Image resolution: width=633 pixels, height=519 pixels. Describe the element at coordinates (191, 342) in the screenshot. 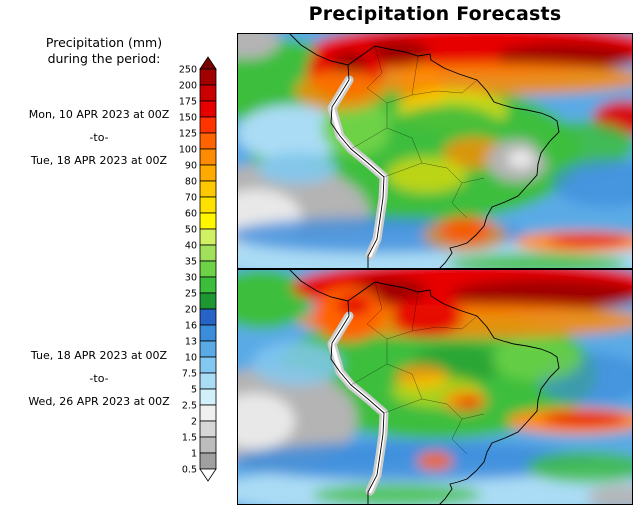

I see `colorbar-tick-label: 13` at that location.